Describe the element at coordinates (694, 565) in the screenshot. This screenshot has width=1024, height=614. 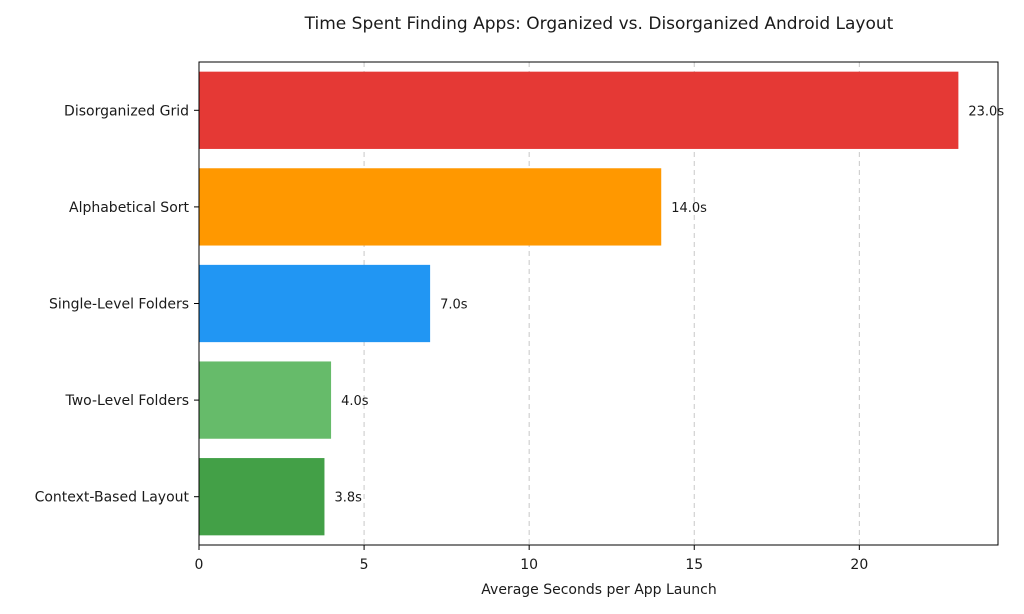
I see `x-tick-label: 15` at that location.